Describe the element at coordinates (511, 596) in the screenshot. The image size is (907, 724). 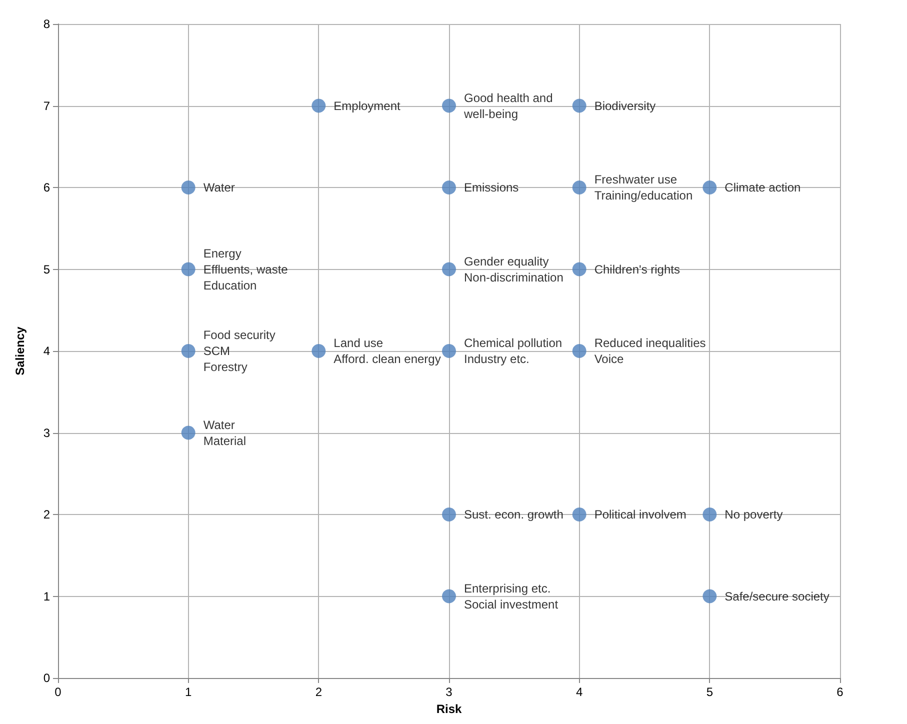
I see `annotation: Enterprising etc. Social investment` at that location.